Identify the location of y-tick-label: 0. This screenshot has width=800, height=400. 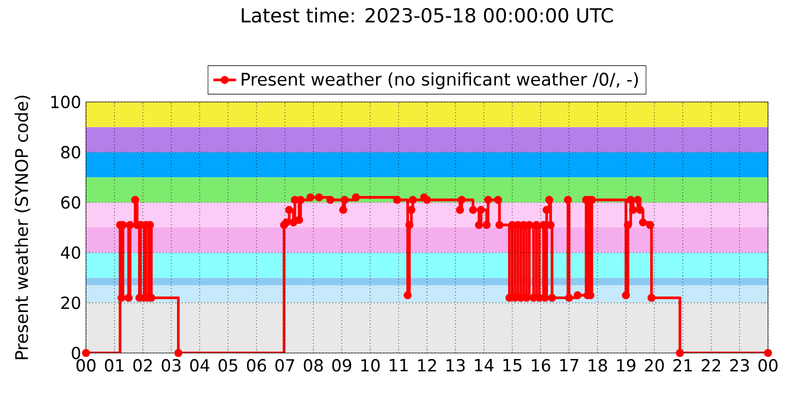
(76, 353).